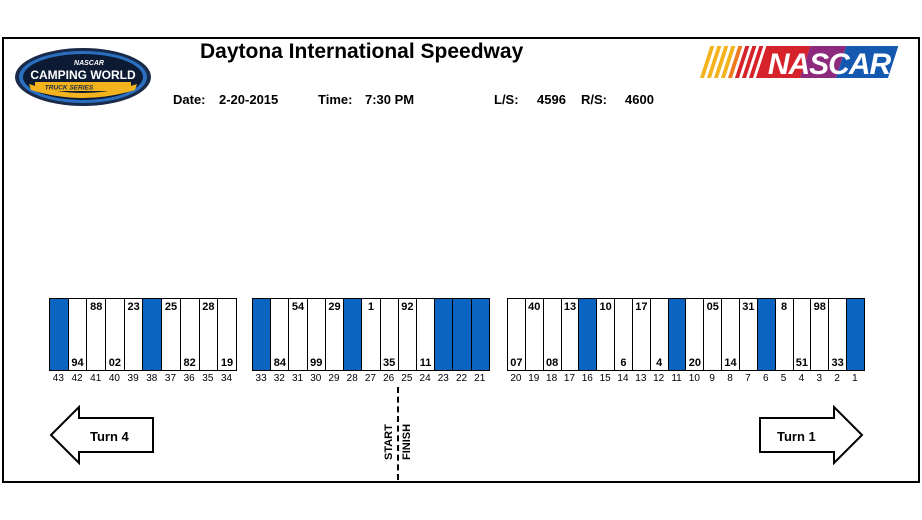 This screenshot has height=520, width=922. What do you see at coordinates (279, 363) in the screenshot?
I see `car-number-bottom: 84` at bounding box center [279, 363].